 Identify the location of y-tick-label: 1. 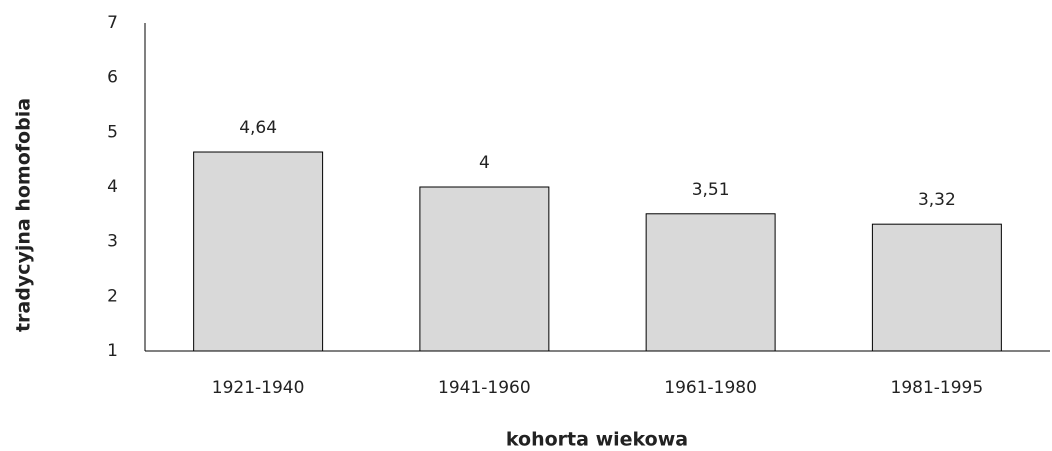
(112, 351).